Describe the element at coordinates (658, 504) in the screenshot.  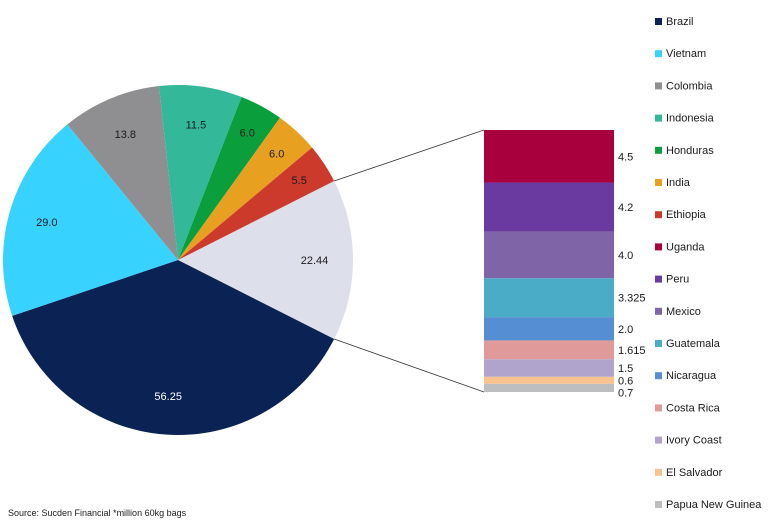
I see `legend-swatch-papua-new-guinea` at that location.